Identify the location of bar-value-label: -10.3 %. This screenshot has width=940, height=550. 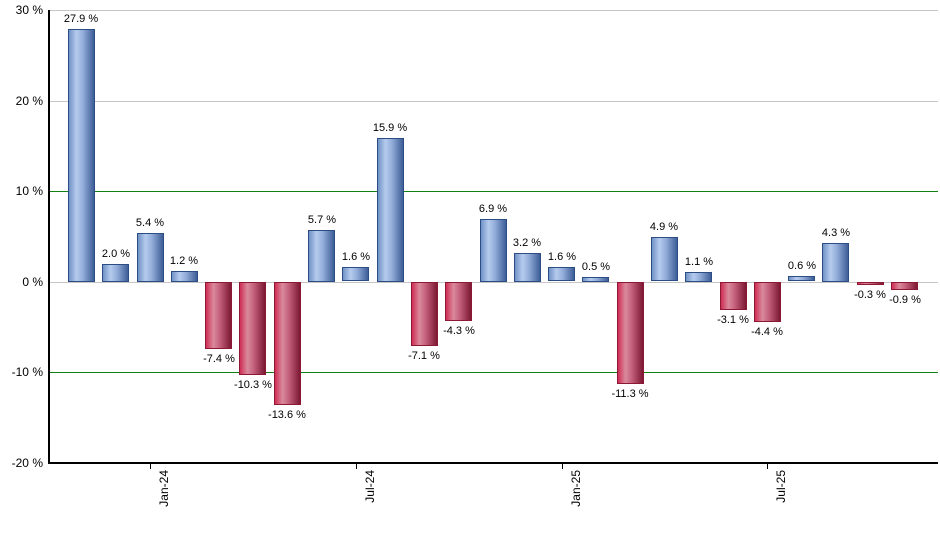
(253, 385).